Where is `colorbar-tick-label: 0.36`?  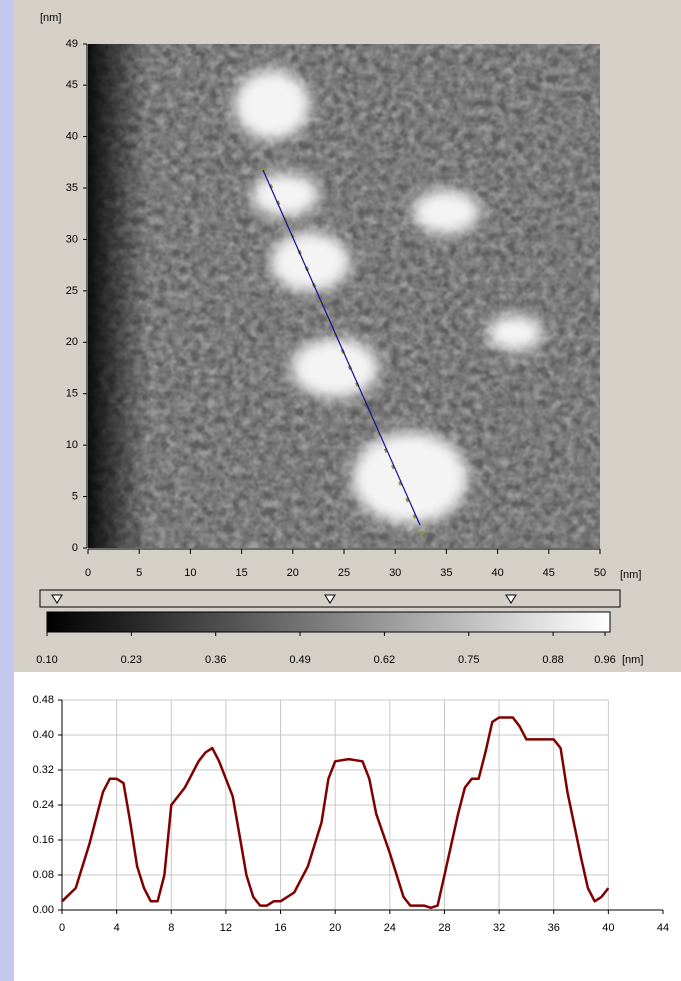
colorbar-tick-label: 0.36 is located at coordinates (215, 660).